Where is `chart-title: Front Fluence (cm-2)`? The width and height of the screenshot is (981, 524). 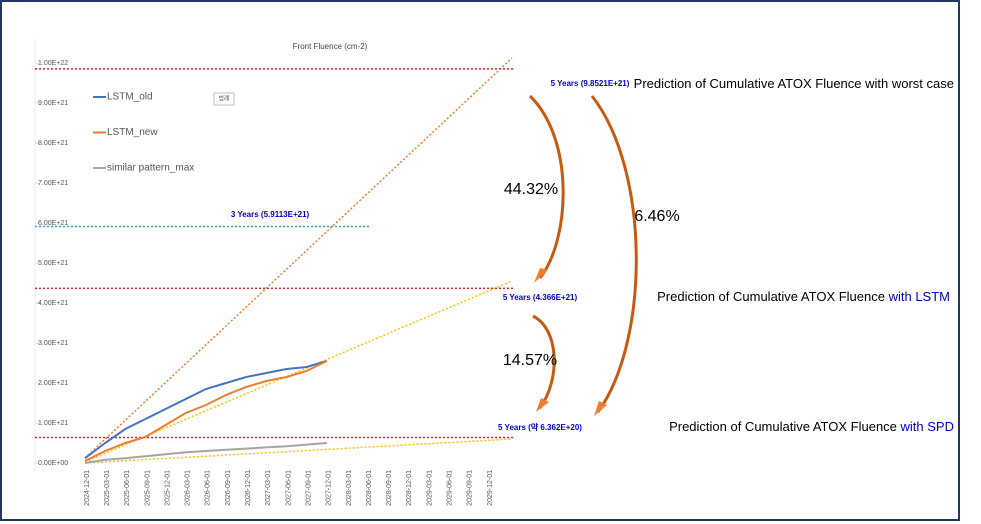 chart-title: Front Fluence (cm-2) is located at coordinates (330, 46).